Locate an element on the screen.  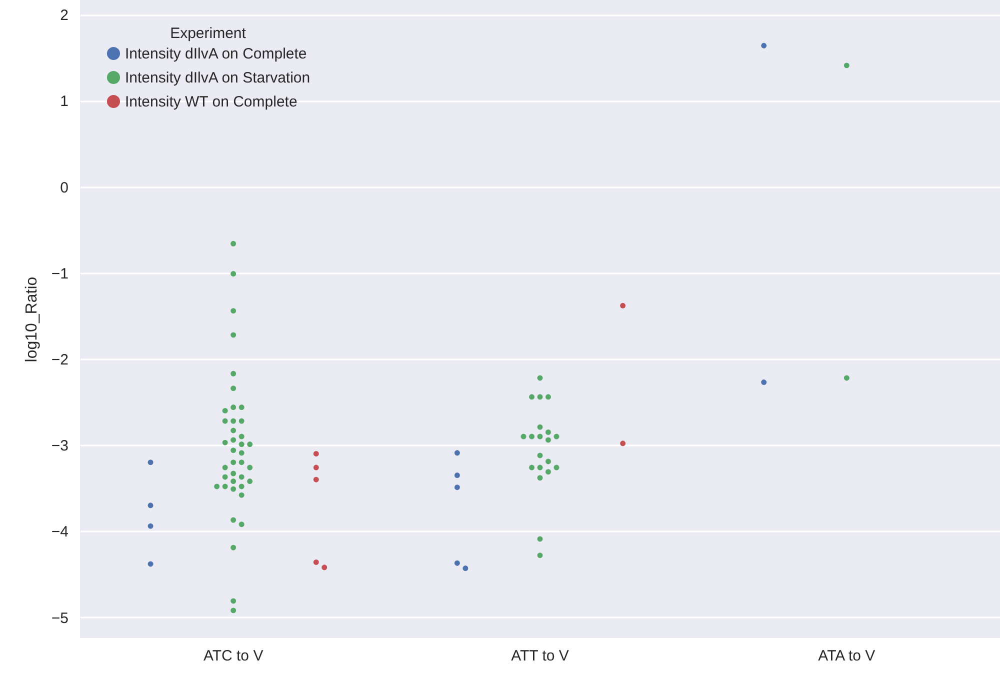
y-tick-label: 2 is located at coordinates (64, 15).